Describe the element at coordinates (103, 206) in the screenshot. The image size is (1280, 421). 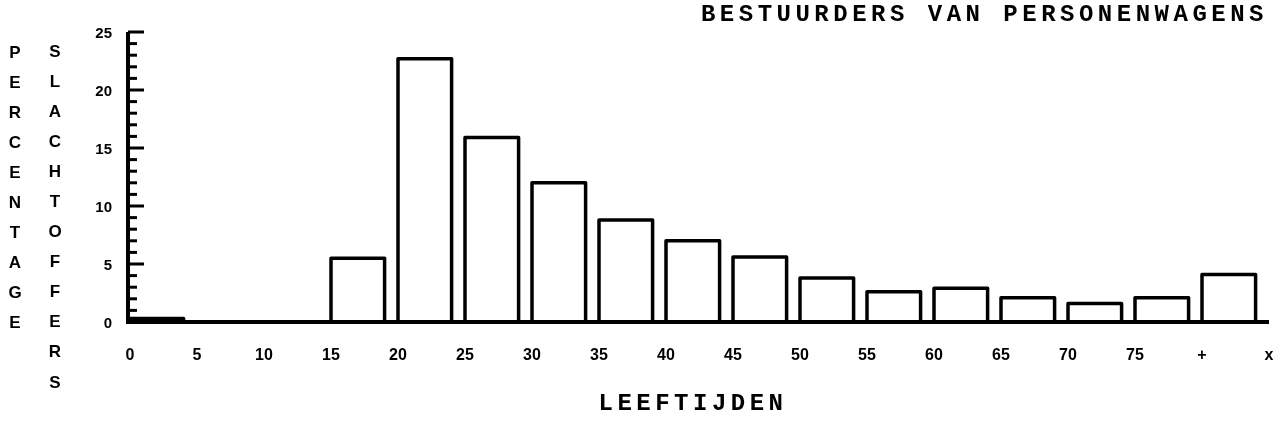
I see `y-tick-label: 10` at that location.